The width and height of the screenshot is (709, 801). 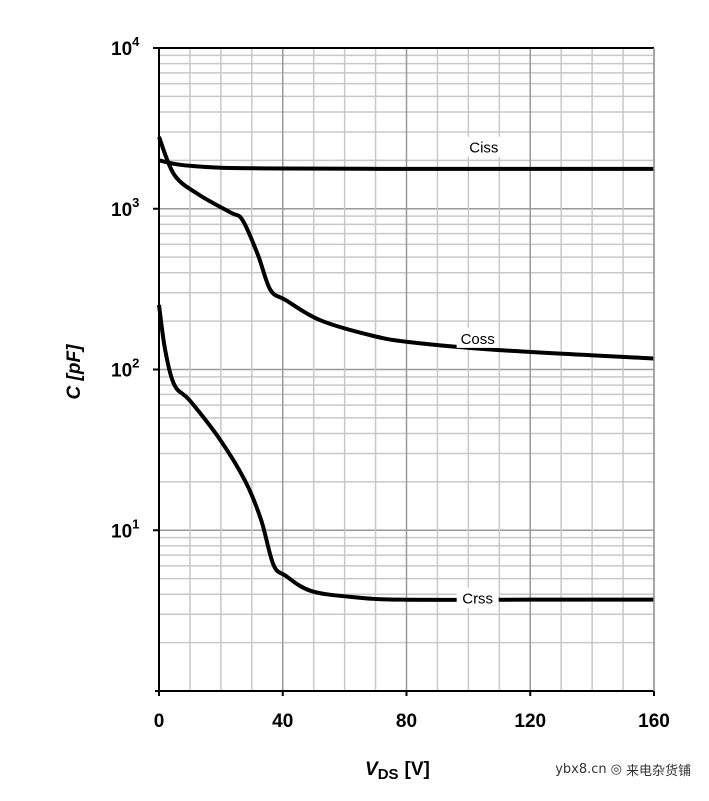 I want to click on x-axis-label-v: V, so click(x=372, y=769).